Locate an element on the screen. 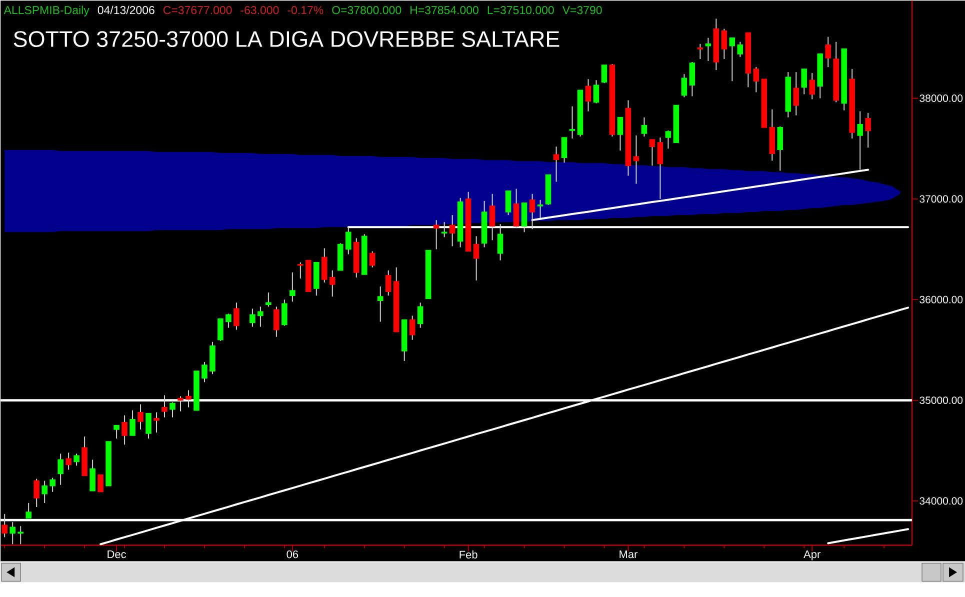 Image resolution: width=965 pixels, height=597 pixels. x-tick-label: Dec is located at coordinates (117, 554).